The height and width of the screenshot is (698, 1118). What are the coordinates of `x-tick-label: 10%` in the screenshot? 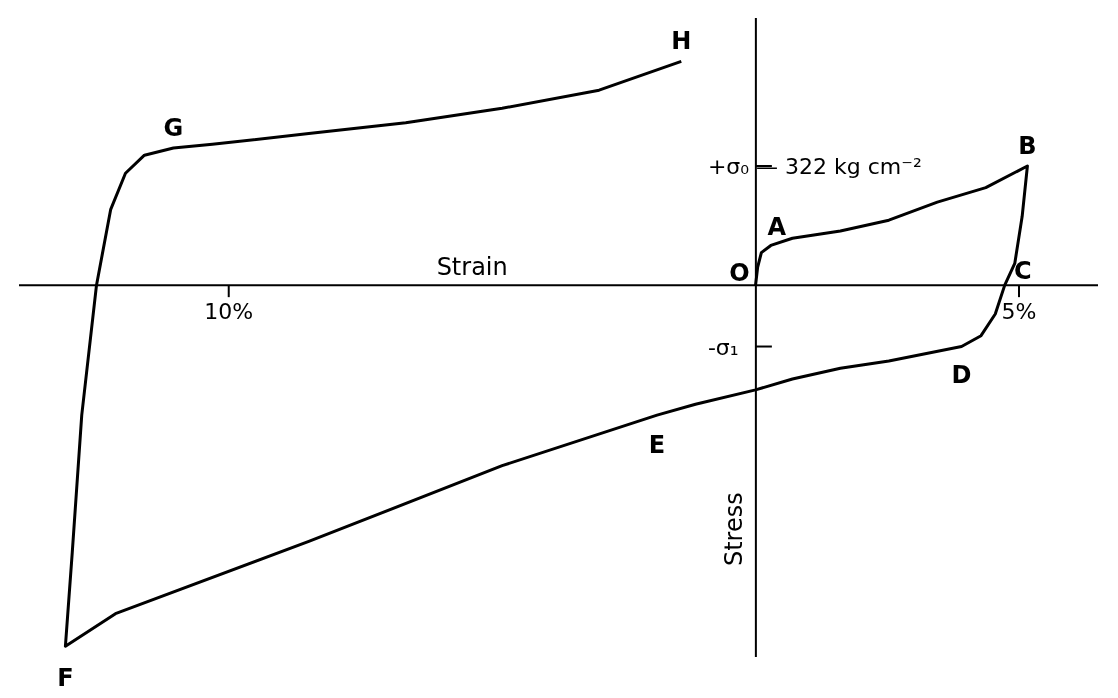 It's located at (229, 312).